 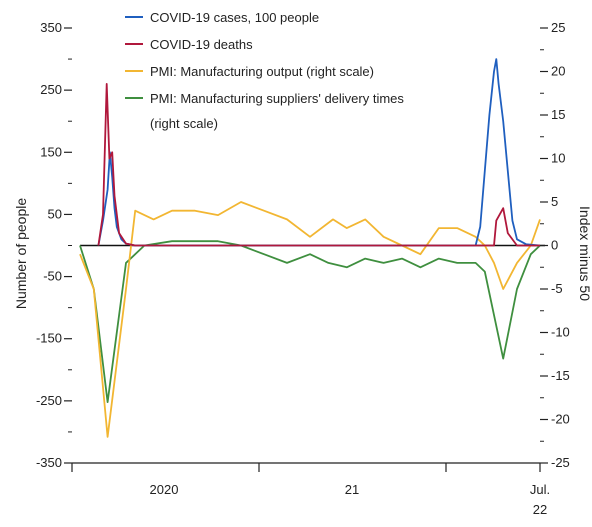 What do you see at coordinates (234, 17) in the screenshot?
I see `legend-label: COVID-19 cases, 100 people` at bounding box center [234, 17].